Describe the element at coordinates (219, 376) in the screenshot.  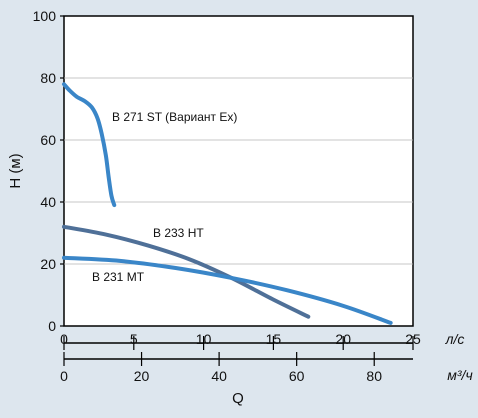
I see `x-tick-label-m3h-40: 40` at that location.